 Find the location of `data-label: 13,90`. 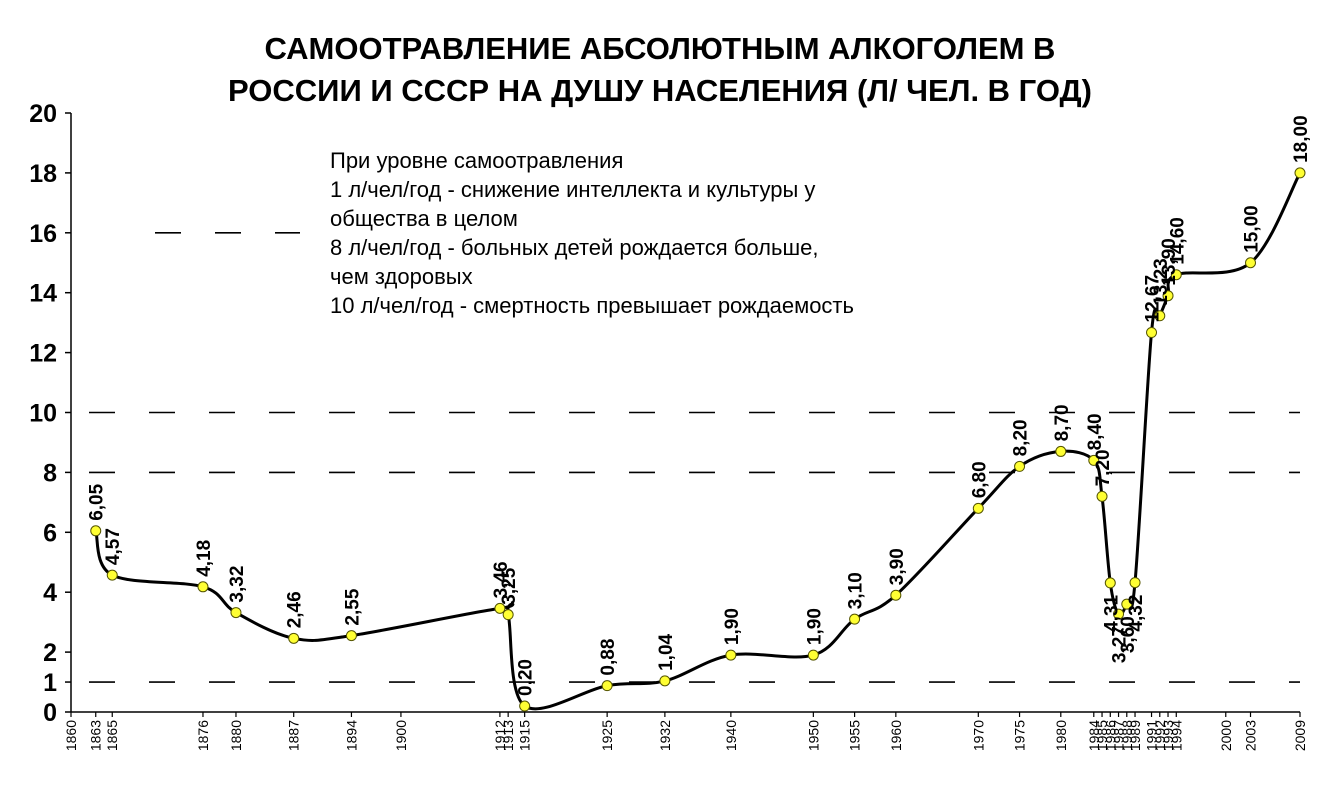

data-label: 13,90 is located at coordinates (1169, 262).